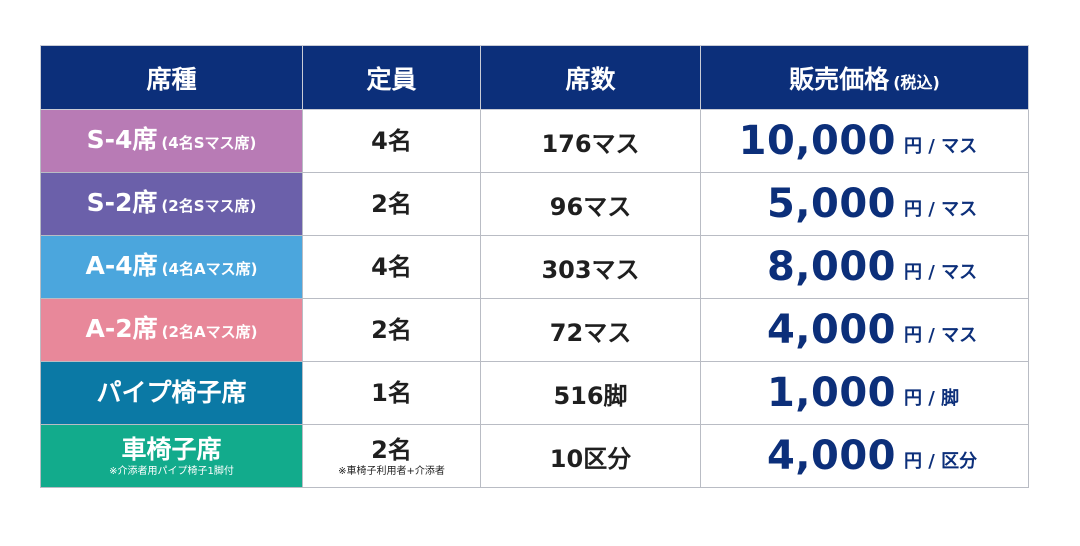 Image resolution: width=1080 pixels, height=546 pixels. What do you see at coordinates (209, 142) in the screenshot?
I see `seat-sub-label: (4名Sマス席)` at bounding box center [209, 142].